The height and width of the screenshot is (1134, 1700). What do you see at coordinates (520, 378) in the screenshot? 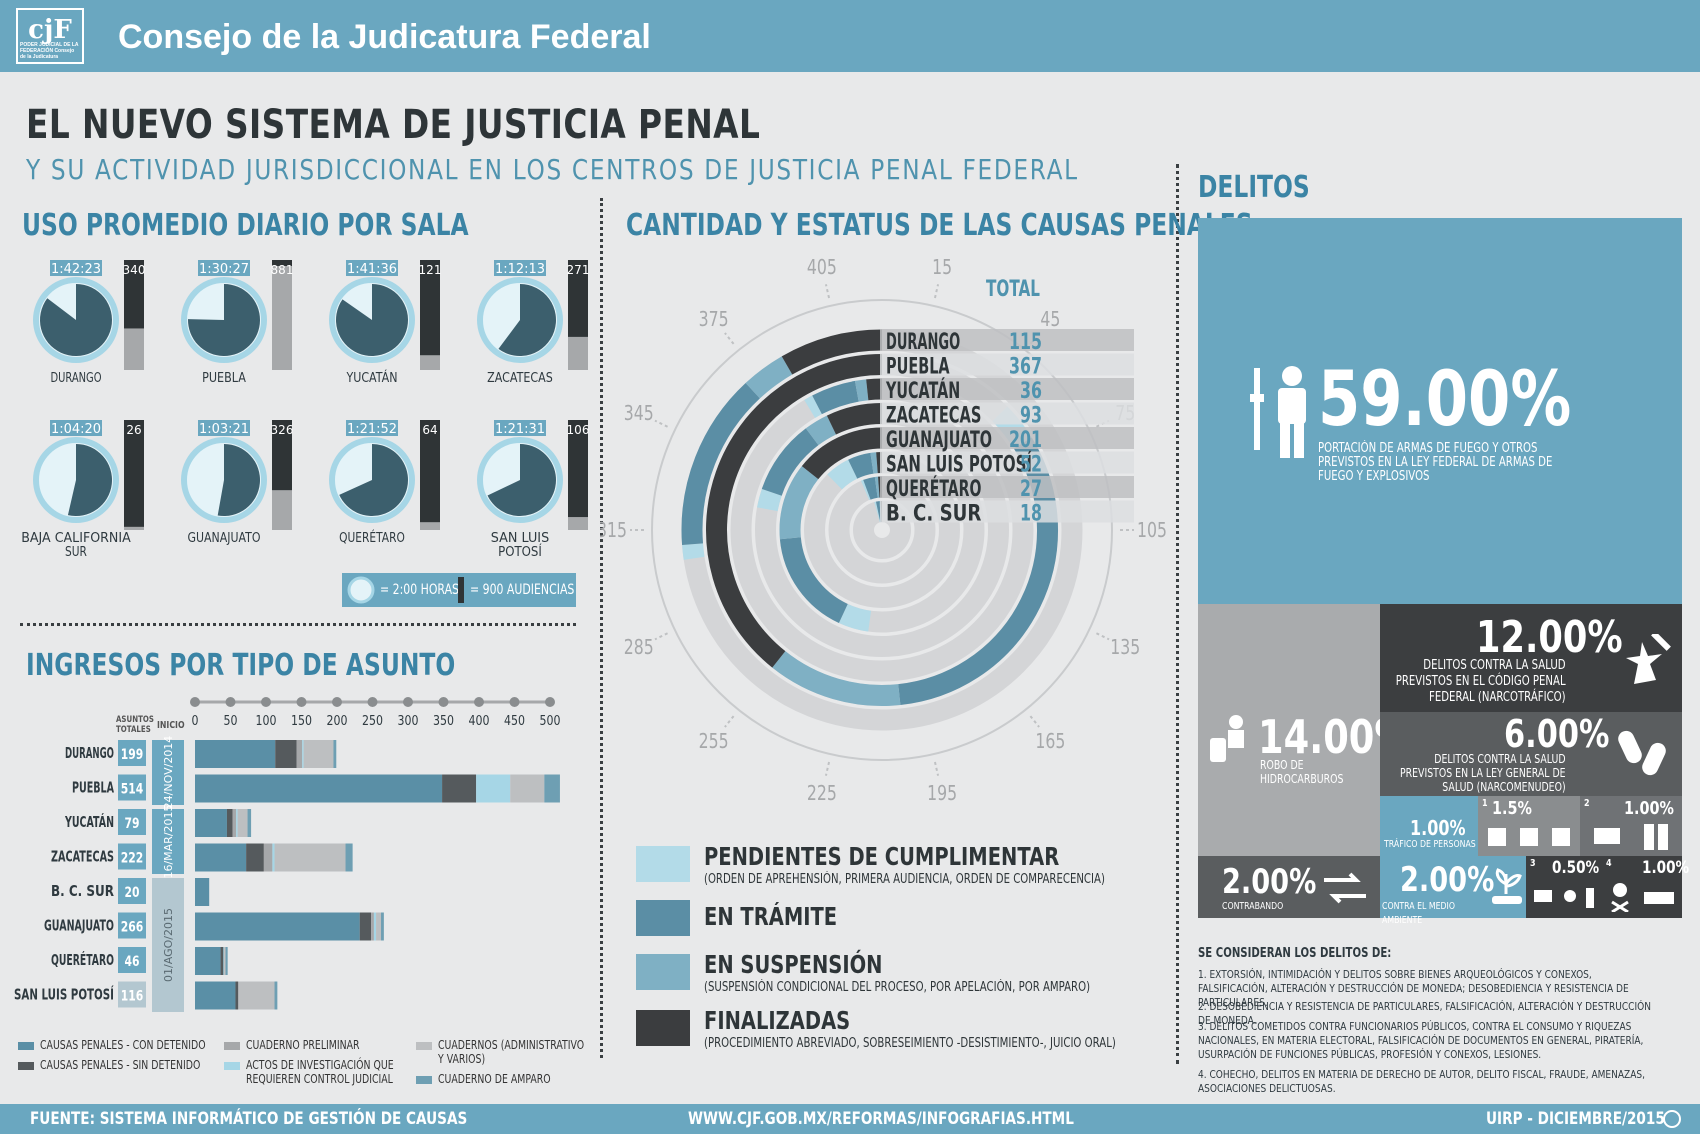
I see `sala-name: ZACATECAS` at bounding box center [520, 378].